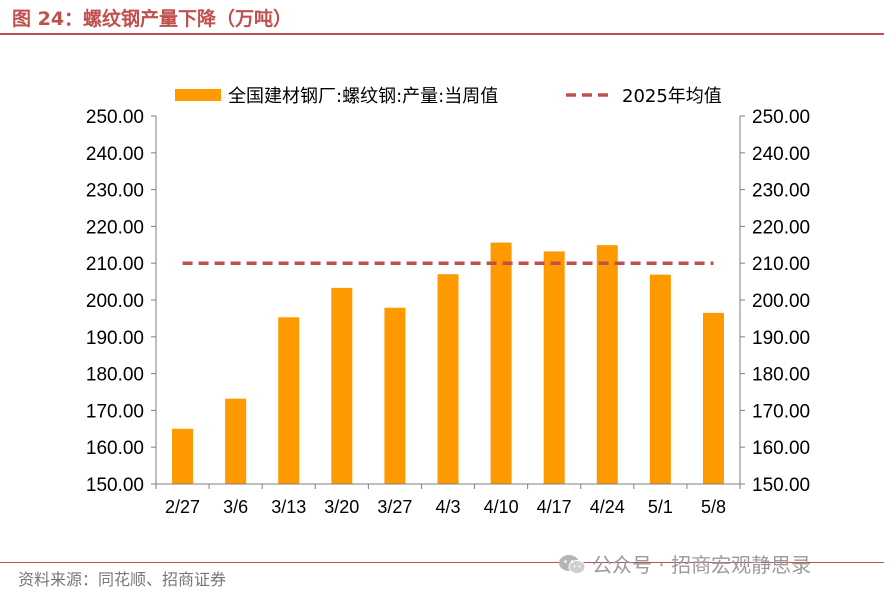  Describe the element at coordinates (781, 117) in the screenshot. I see `y-tick-label-right: 250.00` at that location.